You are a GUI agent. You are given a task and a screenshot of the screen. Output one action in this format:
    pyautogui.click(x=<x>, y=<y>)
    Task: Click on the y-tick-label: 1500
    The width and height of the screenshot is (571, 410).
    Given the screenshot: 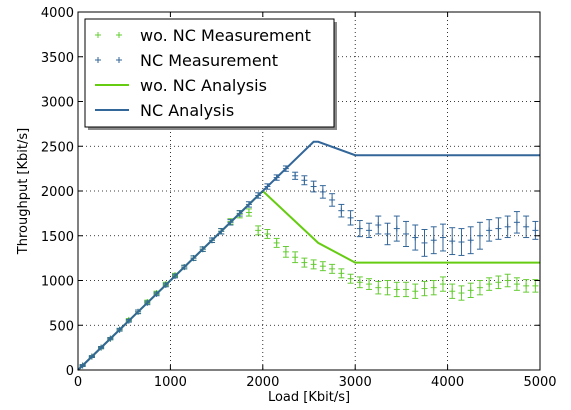 What is the action you would take?
    pyautogui.click(x=57, y=237)
    